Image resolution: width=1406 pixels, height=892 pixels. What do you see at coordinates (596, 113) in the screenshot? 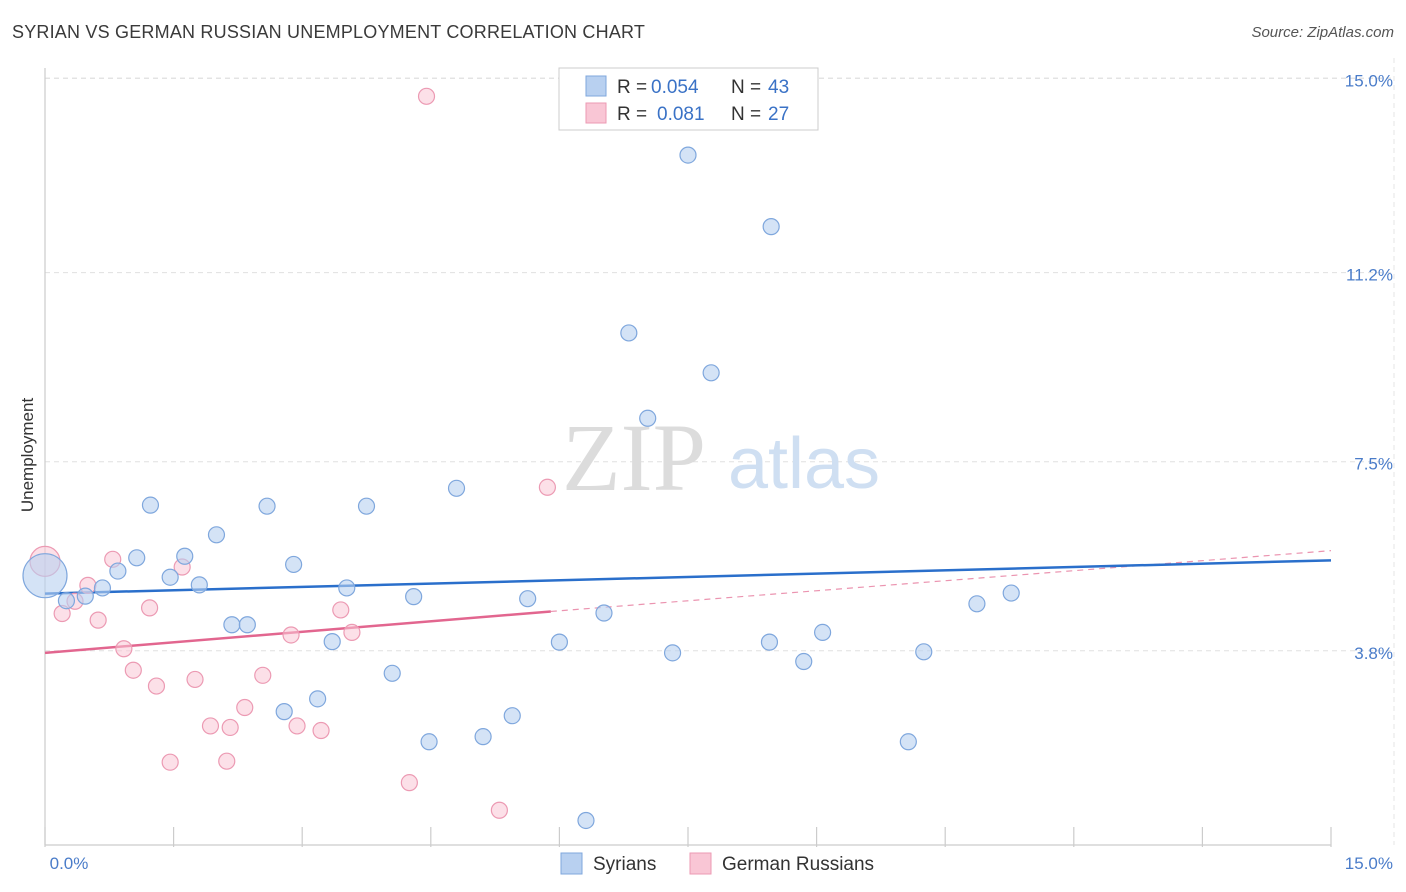
I see `legend-swatch-german-russians` at bounding box center [596, 113].